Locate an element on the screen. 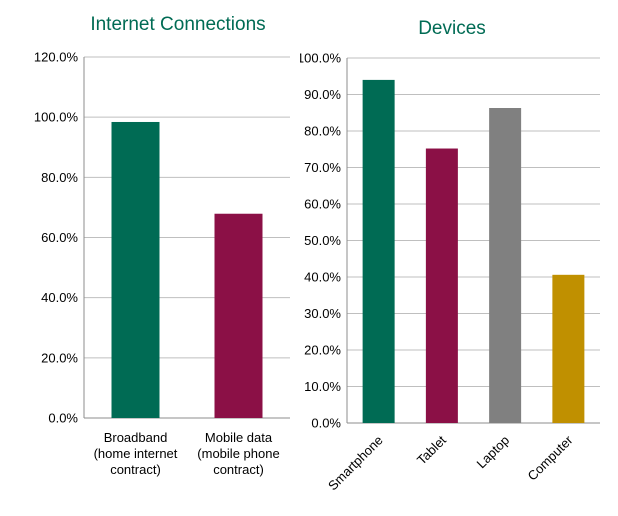 The image size is (618, 516). category-label: Tablet is located at coordinates (431, 449).